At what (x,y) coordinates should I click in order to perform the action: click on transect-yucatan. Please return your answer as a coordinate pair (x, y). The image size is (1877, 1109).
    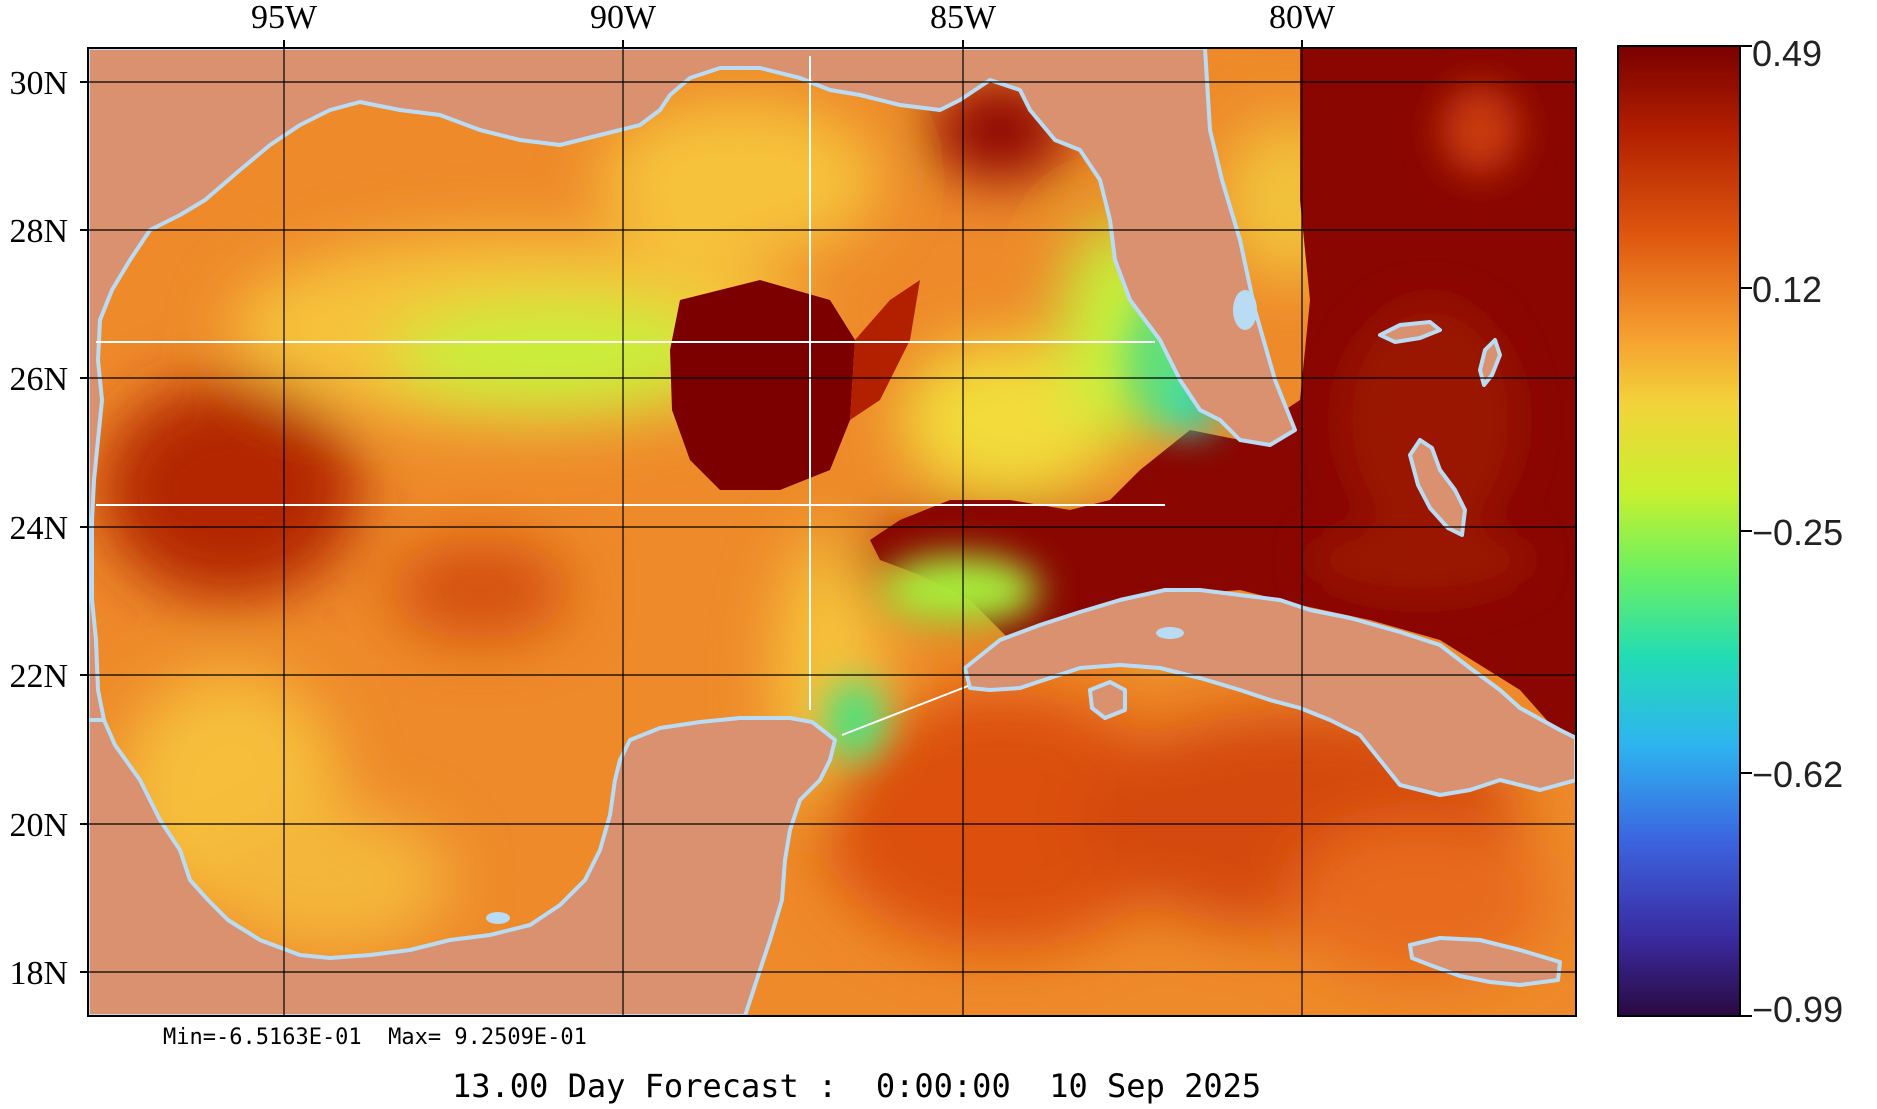
    Looking at the image, I should click on (905, 710).